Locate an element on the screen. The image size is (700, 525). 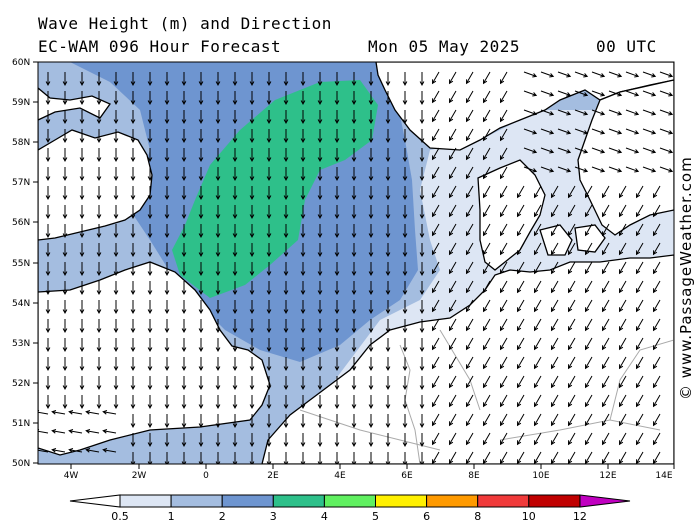
lat-label: 53N is located at coordinates (21, 344).